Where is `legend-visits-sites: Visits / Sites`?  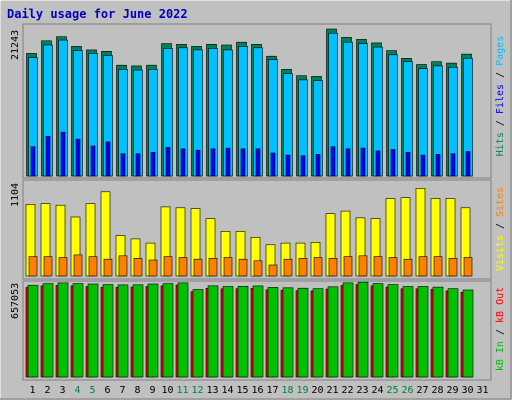 legend-visits-sites: Visits / Sites is located at coordinates (500, 229).